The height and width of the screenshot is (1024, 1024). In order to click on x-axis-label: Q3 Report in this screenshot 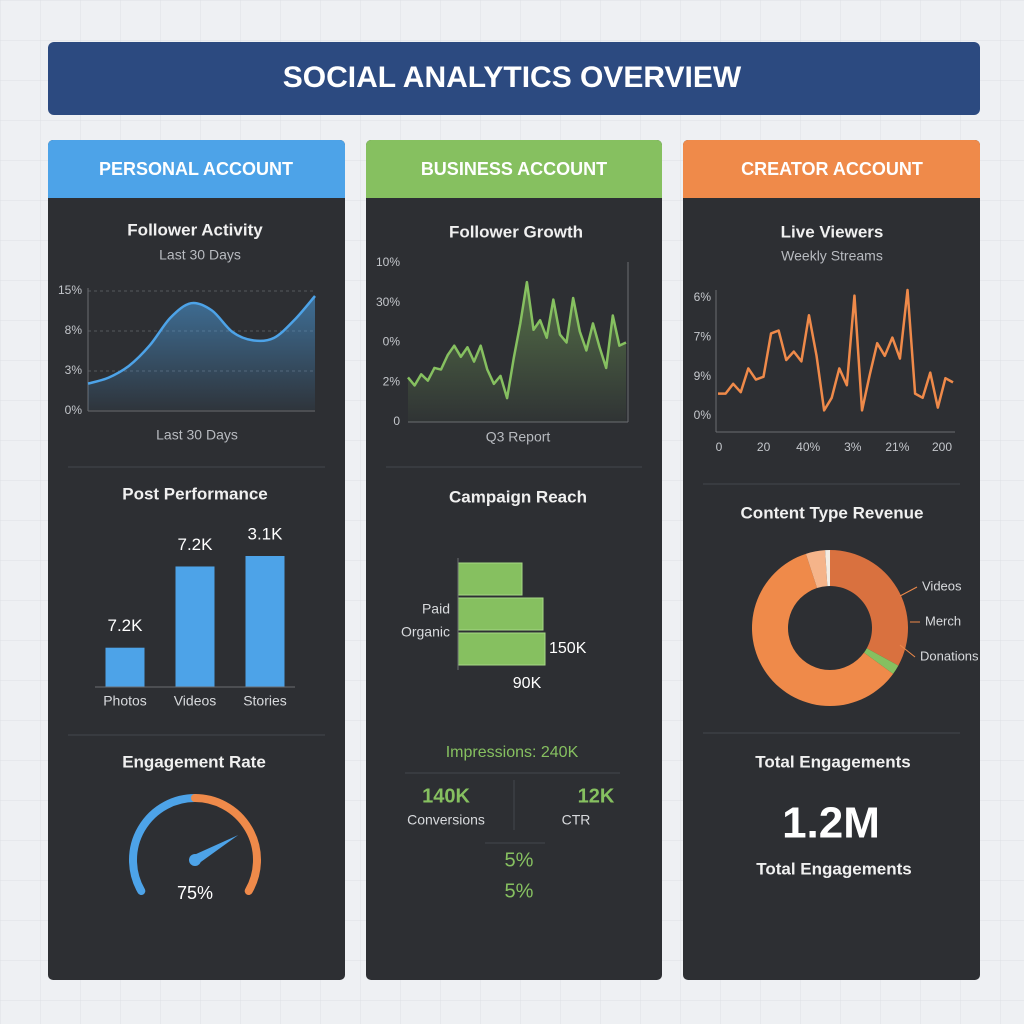, I will do `click(518, 437)`.